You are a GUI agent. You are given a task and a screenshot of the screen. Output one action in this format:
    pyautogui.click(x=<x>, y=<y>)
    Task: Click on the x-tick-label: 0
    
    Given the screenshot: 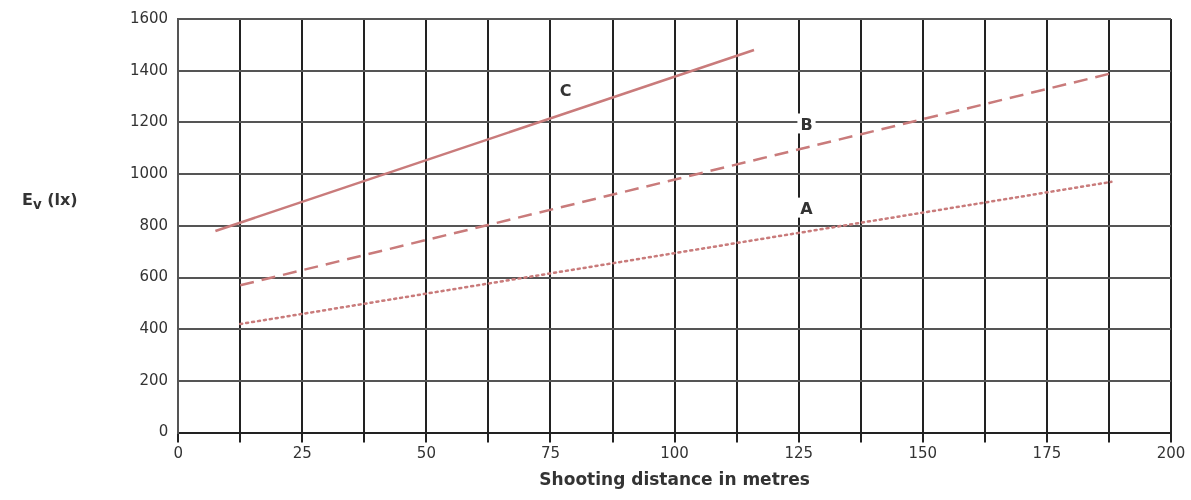 What is the action you would take?
    pyautogui.click(x=178, y=453)
    